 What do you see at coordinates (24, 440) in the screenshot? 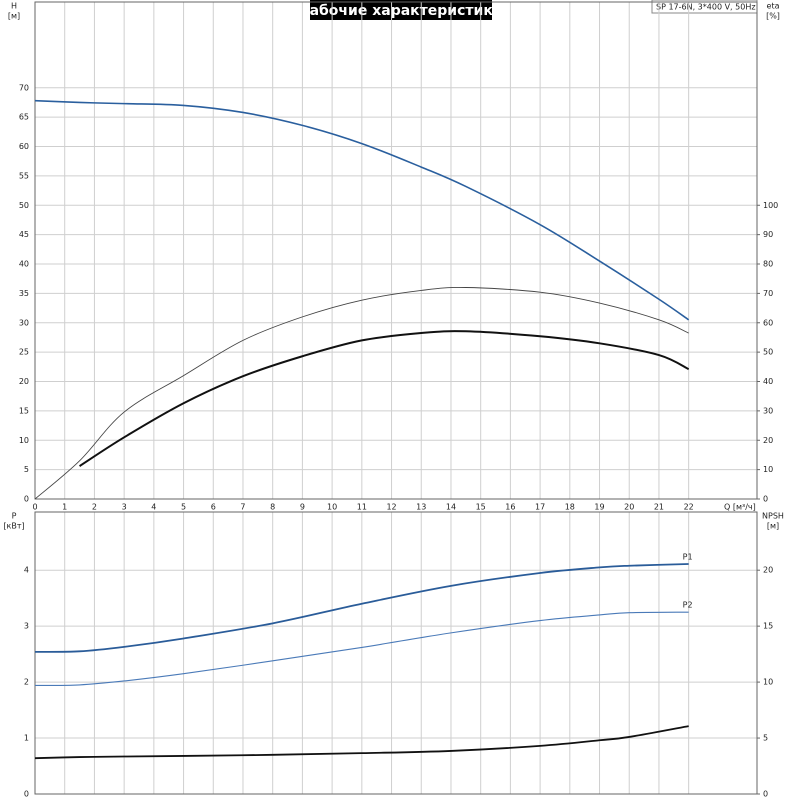
I see `y-tick-label: 10` at bounding box center [24, 440].